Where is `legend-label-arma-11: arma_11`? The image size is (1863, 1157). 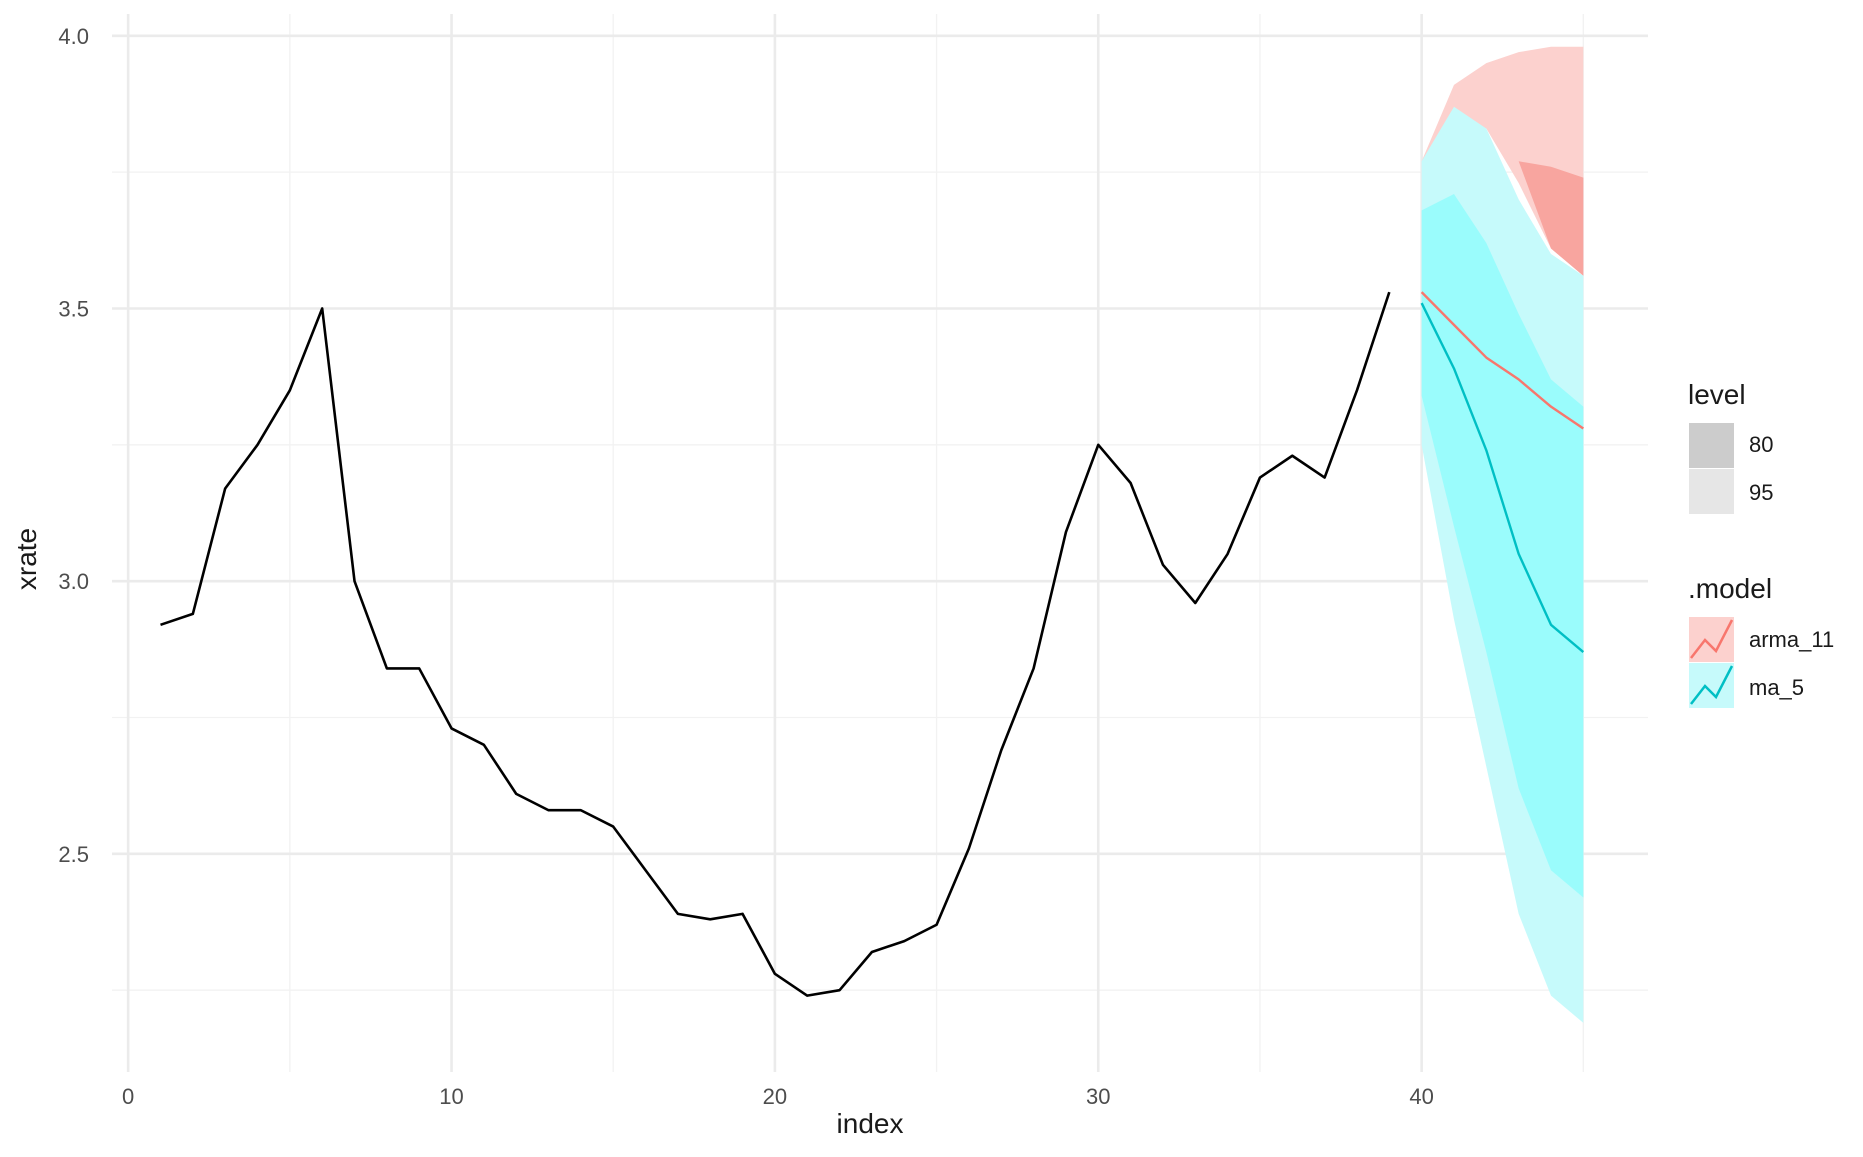
legend-label-arma-11: arma_11 is located at coordinates (1791, 639).